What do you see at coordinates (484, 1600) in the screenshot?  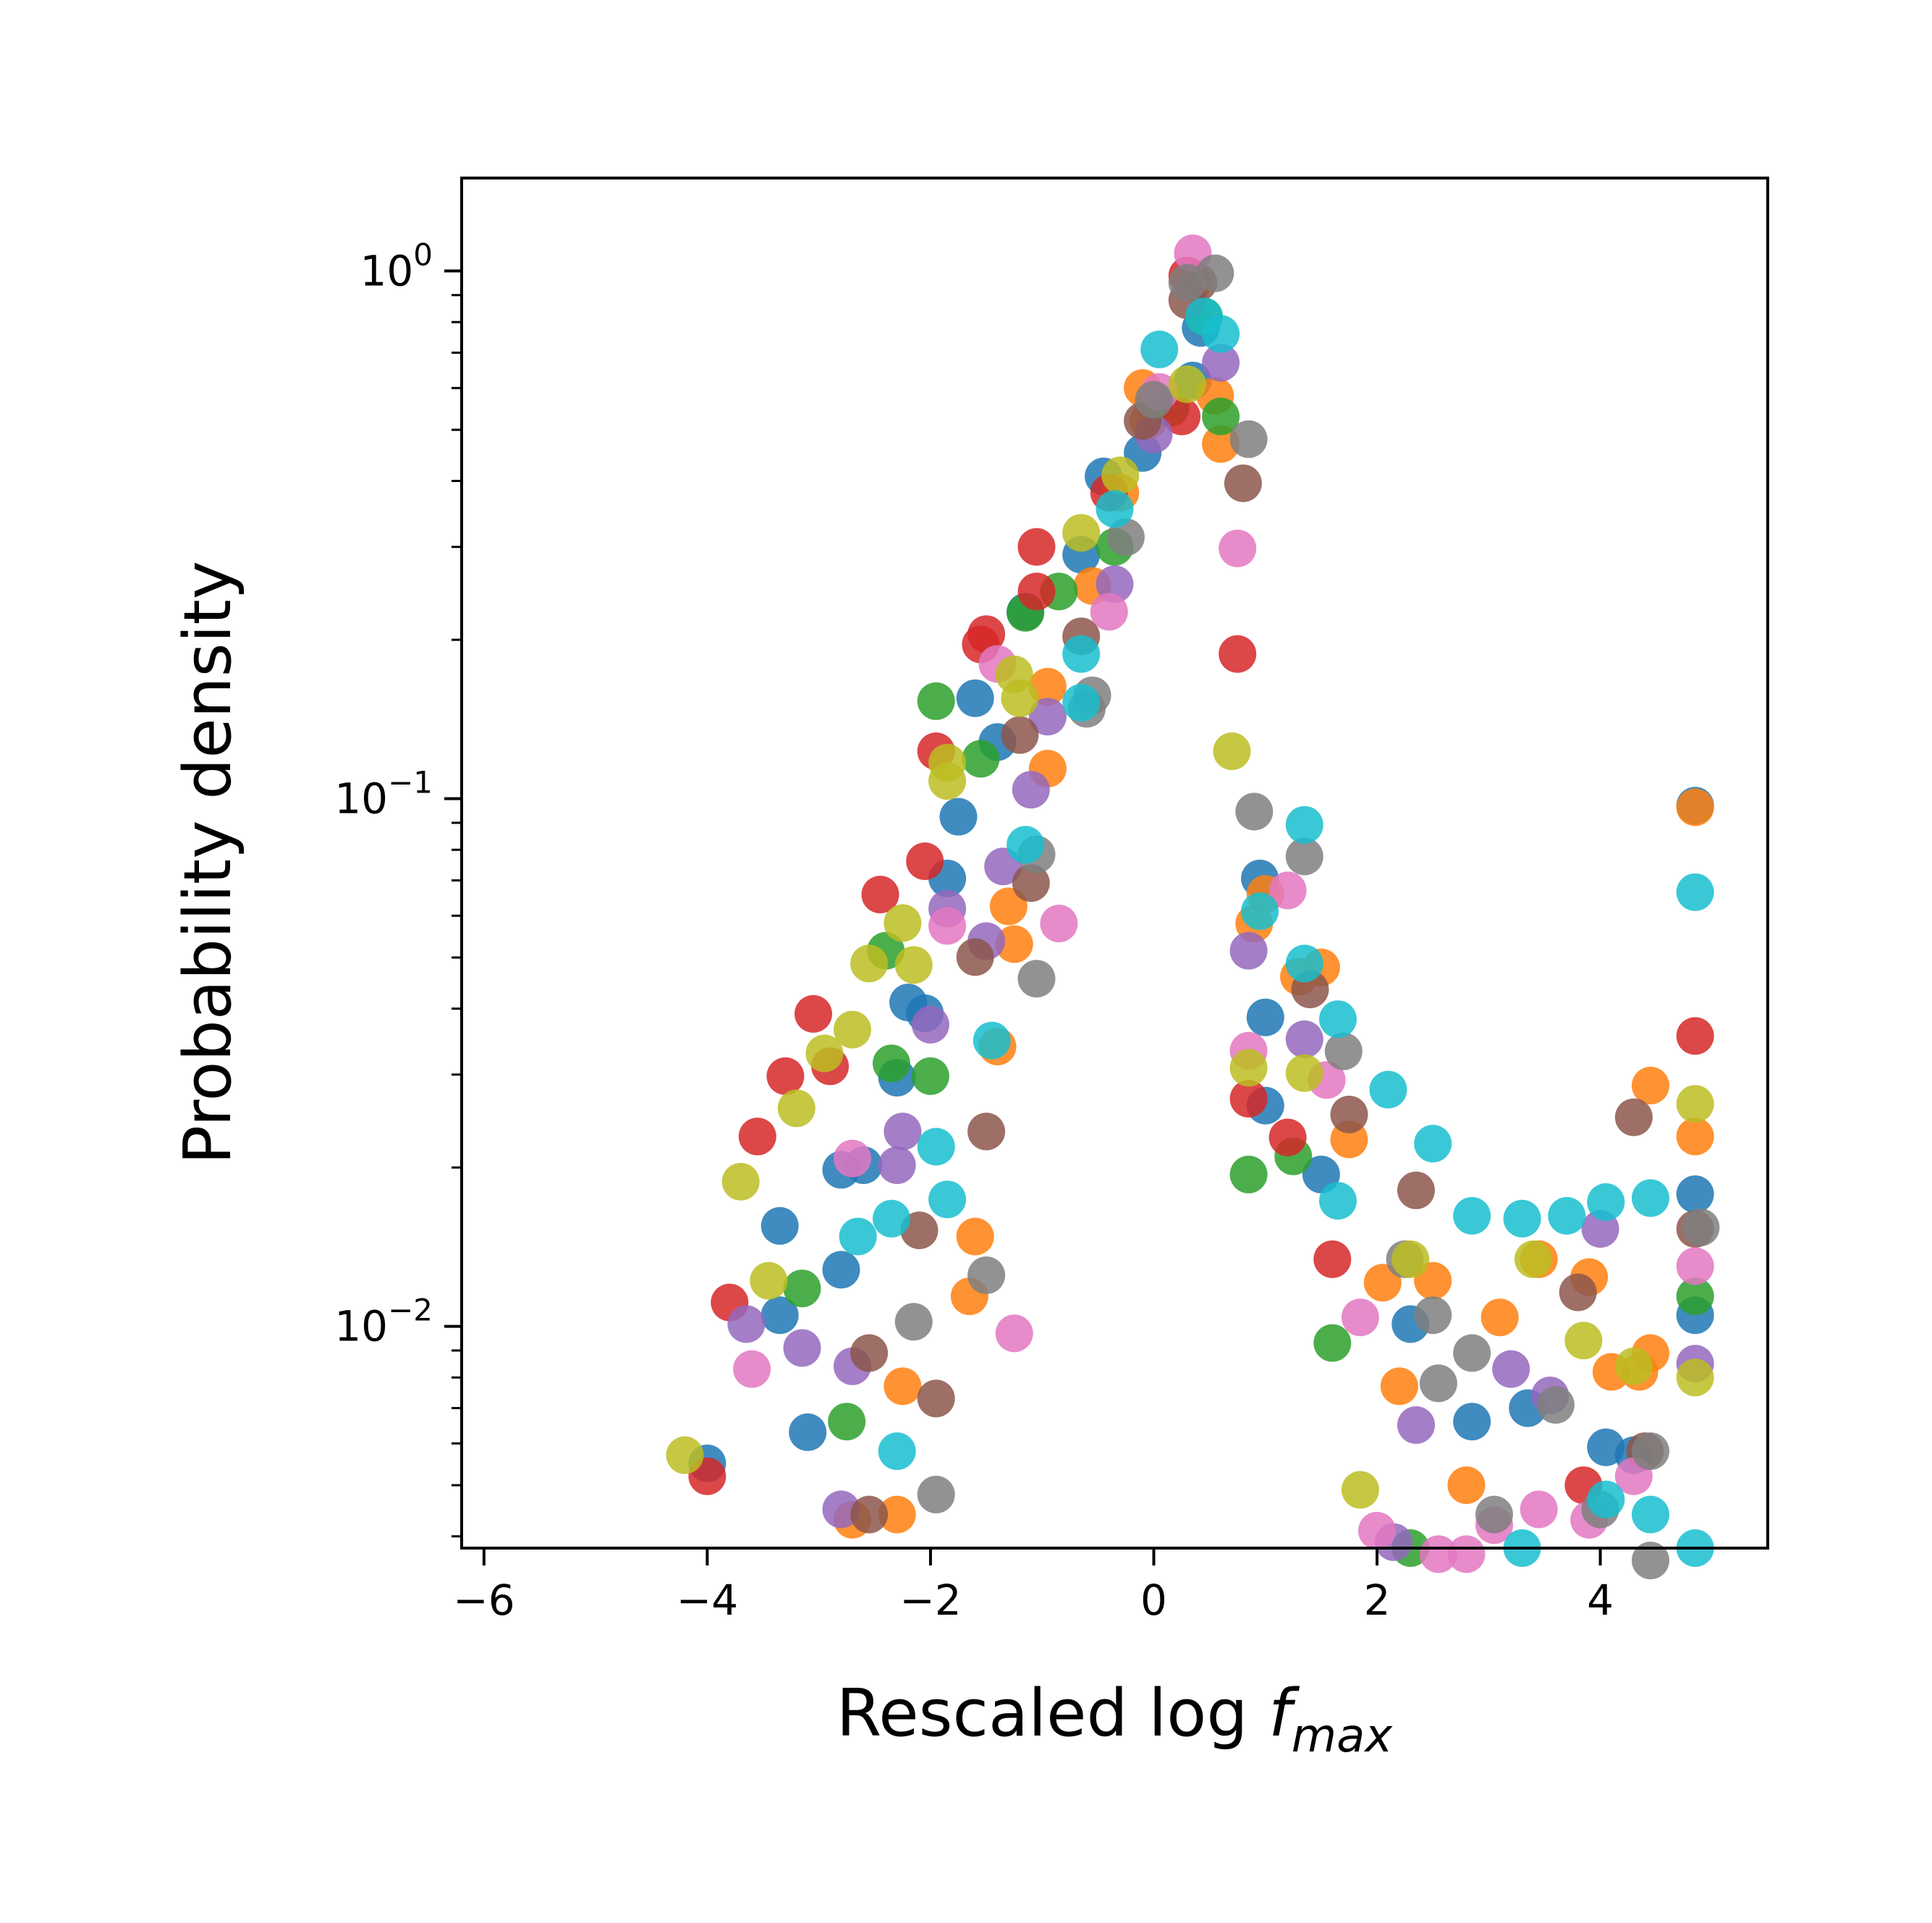 I see `x-tick-label: −6` at bounding box center [484, 1600].